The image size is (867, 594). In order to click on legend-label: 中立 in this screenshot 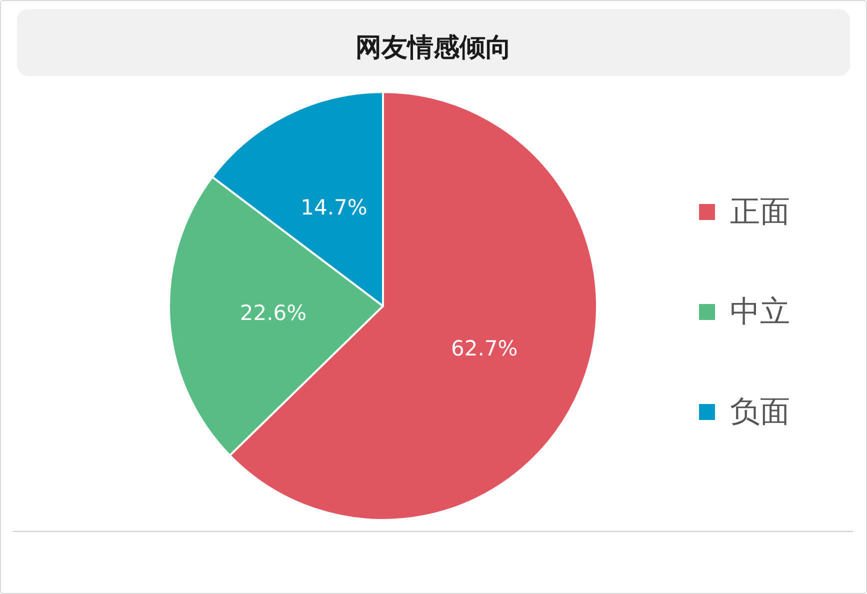, I will do `click(760, 312)`.